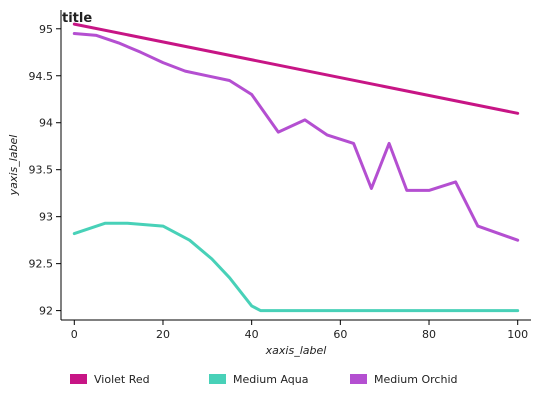 This screenshot has width=543, height=400. I want to click on x-axis-title: xaxis_label, so click(296, 350).